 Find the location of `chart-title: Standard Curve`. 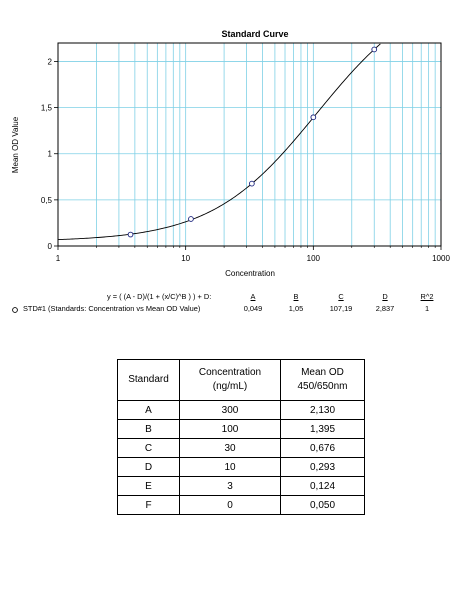

chart-title: Standard Curve is located at coordinates (254, 34).